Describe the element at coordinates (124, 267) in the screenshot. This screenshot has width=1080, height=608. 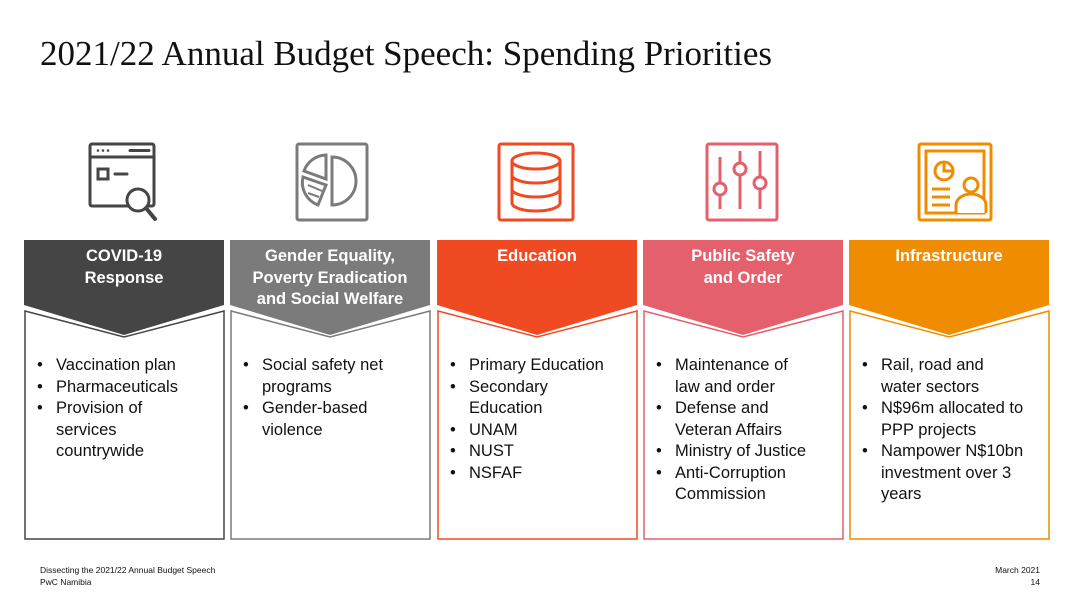
I see `header-label-covid: COVID-19 Response` at that location.